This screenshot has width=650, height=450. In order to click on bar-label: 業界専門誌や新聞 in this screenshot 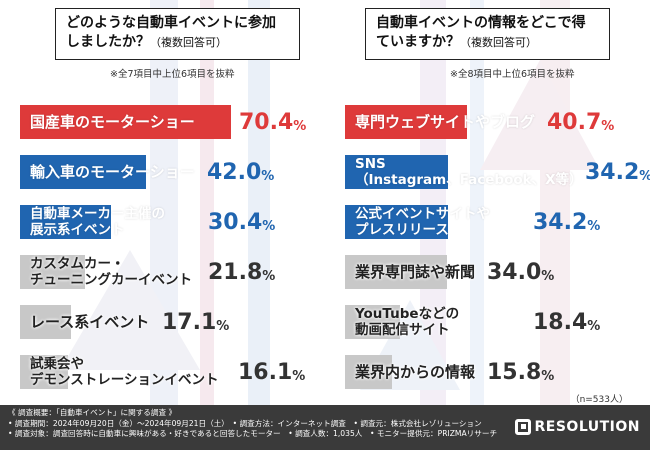, I will do `click(415, 272)`.